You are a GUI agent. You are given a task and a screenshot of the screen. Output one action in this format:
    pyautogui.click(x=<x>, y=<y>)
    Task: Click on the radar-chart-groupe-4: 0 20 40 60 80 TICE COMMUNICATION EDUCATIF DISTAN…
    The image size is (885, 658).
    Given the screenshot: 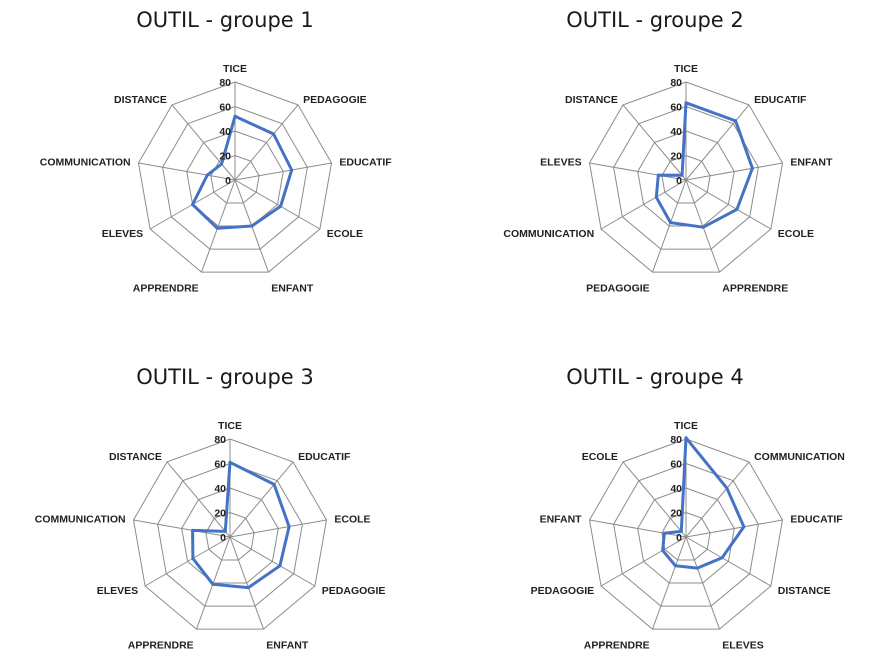 What is the action you would take?
    pyautogui.click(x=688, y=536)
    